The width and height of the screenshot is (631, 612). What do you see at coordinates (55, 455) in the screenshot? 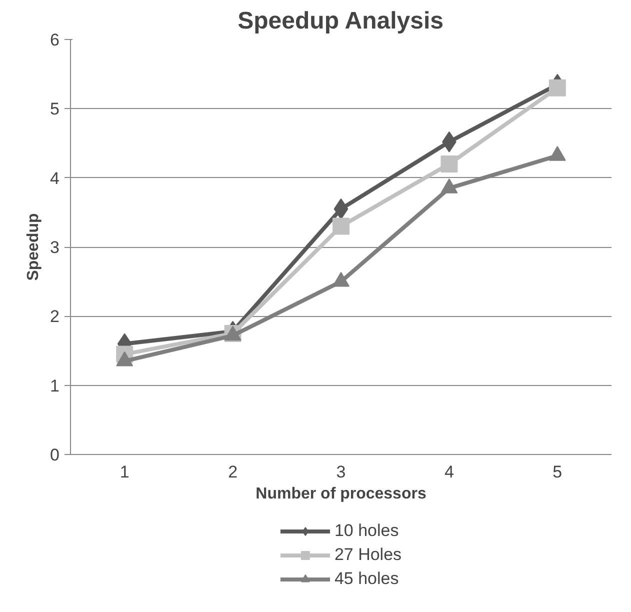
I see `y-tick-label: 0` at bounding box center [55, 455].